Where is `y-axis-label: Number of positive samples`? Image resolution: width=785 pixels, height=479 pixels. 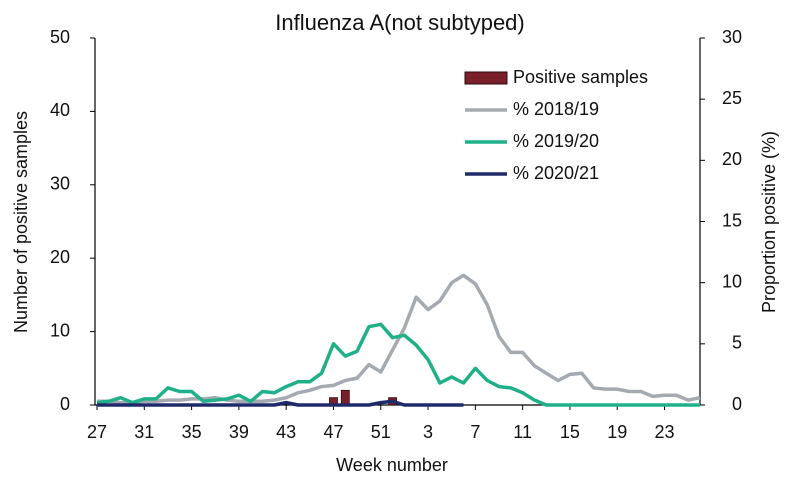 y-axis-label: Number of positive samples is located at coordinates (21, 222).